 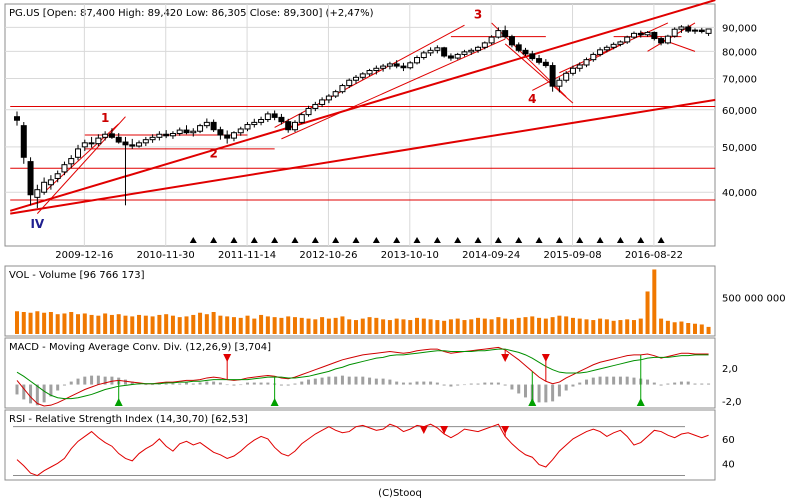 I want to click on macd-sell-marker, so click(x=505, y=358).